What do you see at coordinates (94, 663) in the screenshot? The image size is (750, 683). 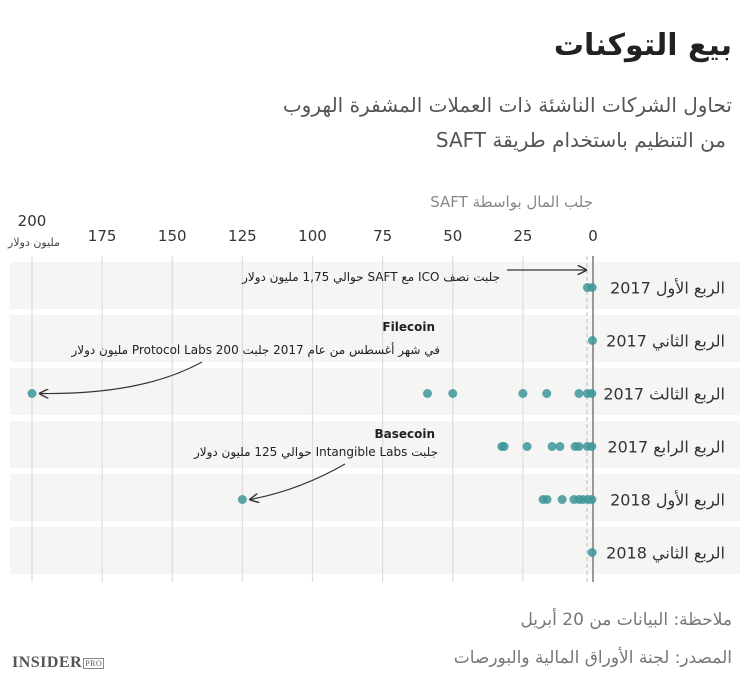 I see `logo-badge: PRO` at bounding box center [94, 663].